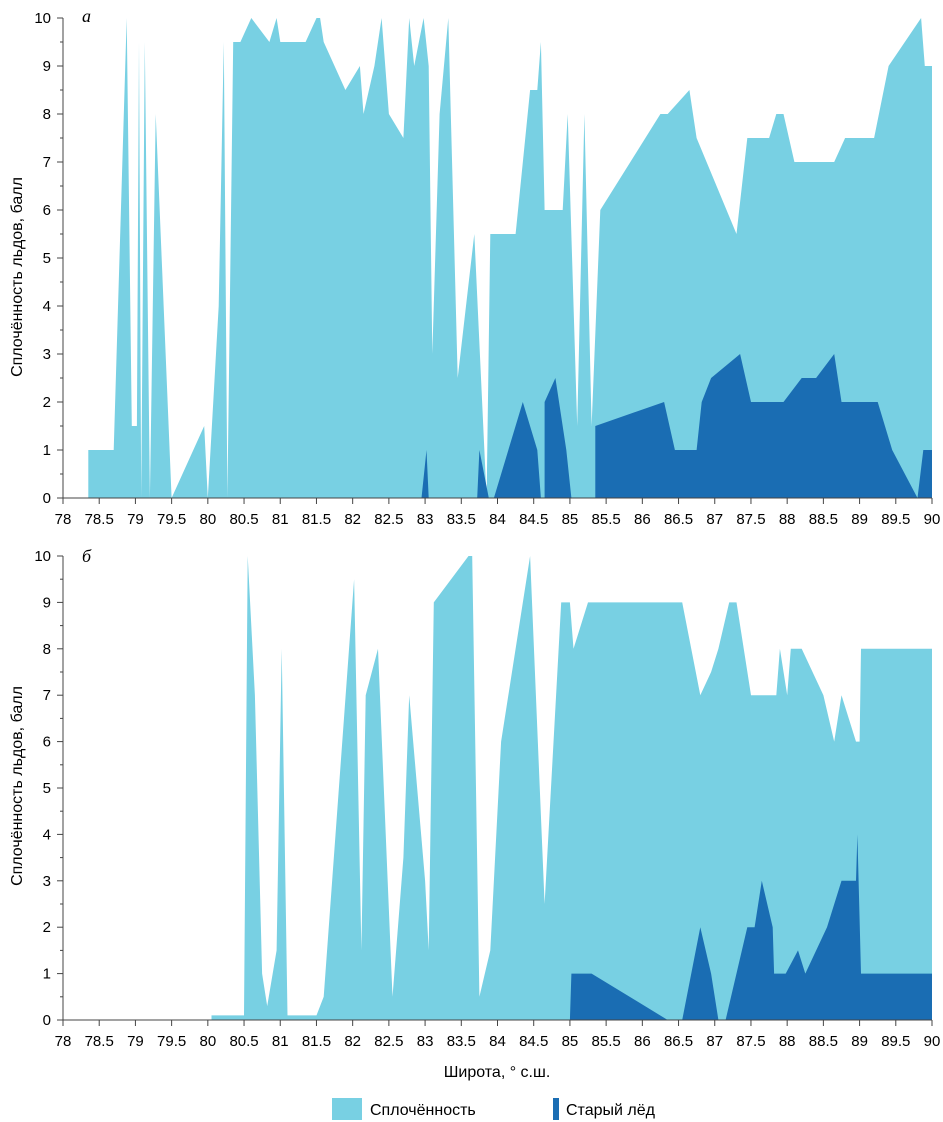 This screenshot has height=1122, width=943. What do you see at coordinates (347, 1109) in the screenshot?
I see `legend-total-swatch` at bounding box center [347, 1109].